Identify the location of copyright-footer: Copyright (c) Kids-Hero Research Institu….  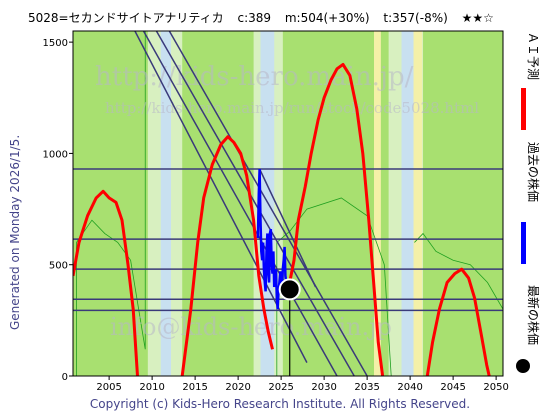
(280, 404).